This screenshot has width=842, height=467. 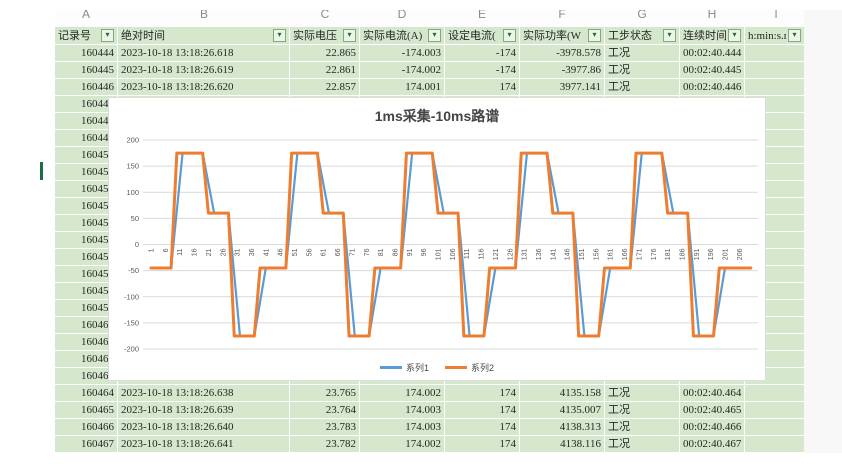 I want to click on cell-duration: 00:02:40.467, so click(x=712, y=444).